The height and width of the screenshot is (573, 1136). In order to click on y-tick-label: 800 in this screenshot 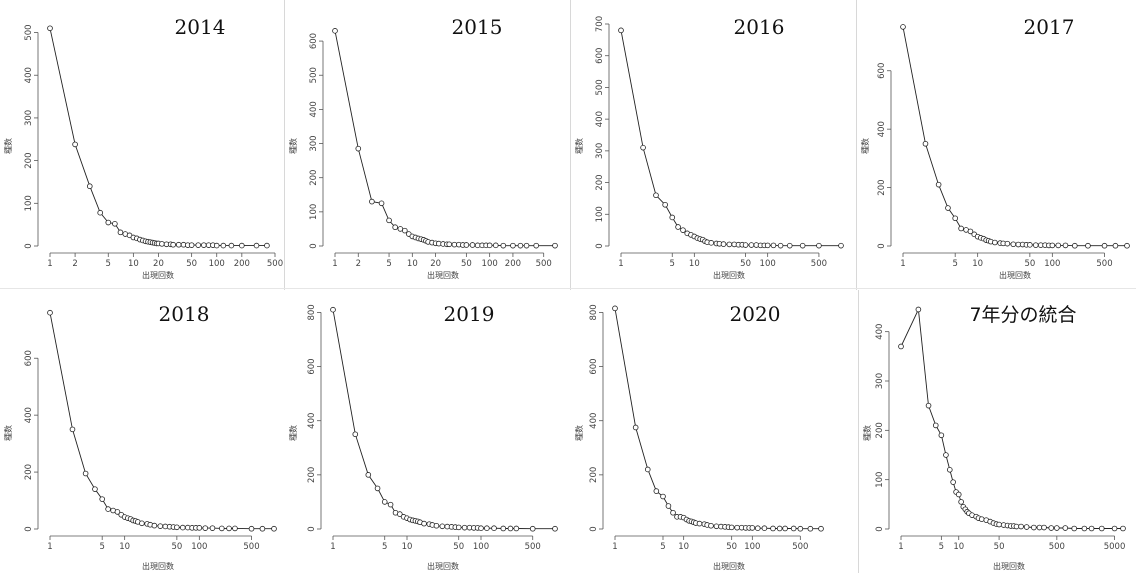, I will do `click(312, 312)`.